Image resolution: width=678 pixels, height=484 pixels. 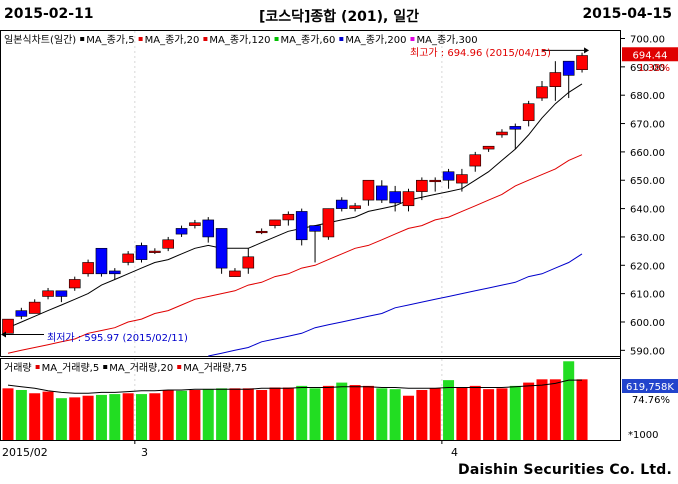 I want to click on low-price-label: 최저가 : 595.97 (2015/02/11), so click(x=117, y=338).